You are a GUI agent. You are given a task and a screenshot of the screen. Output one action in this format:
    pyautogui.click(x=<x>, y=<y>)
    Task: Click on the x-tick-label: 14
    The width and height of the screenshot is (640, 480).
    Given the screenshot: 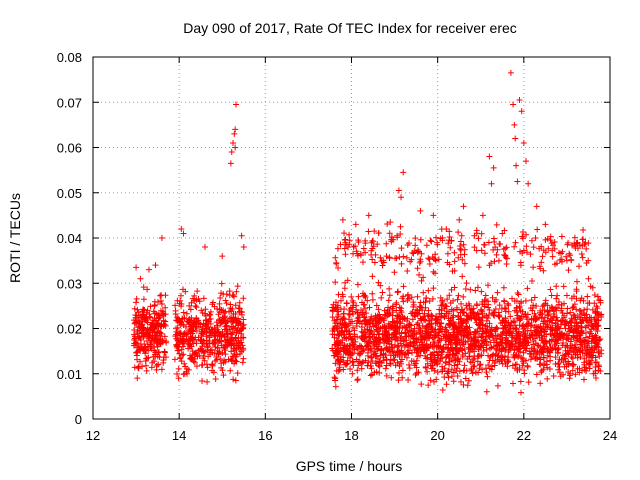 What is the action you would take?
    pyautogui.click(x=179, y=435)
    